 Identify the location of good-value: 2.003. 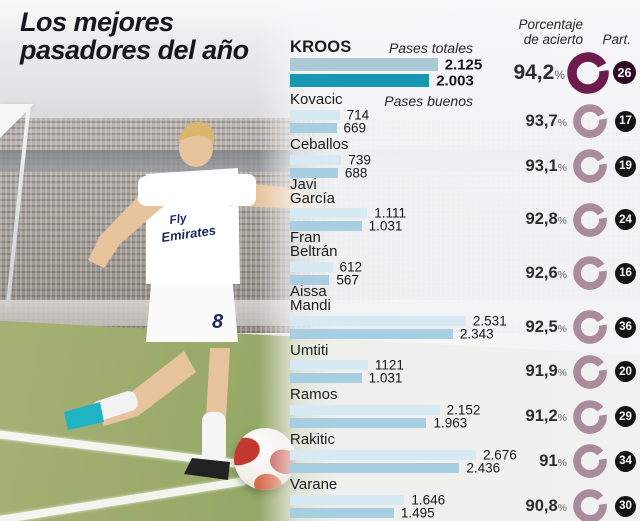
(455, 81).